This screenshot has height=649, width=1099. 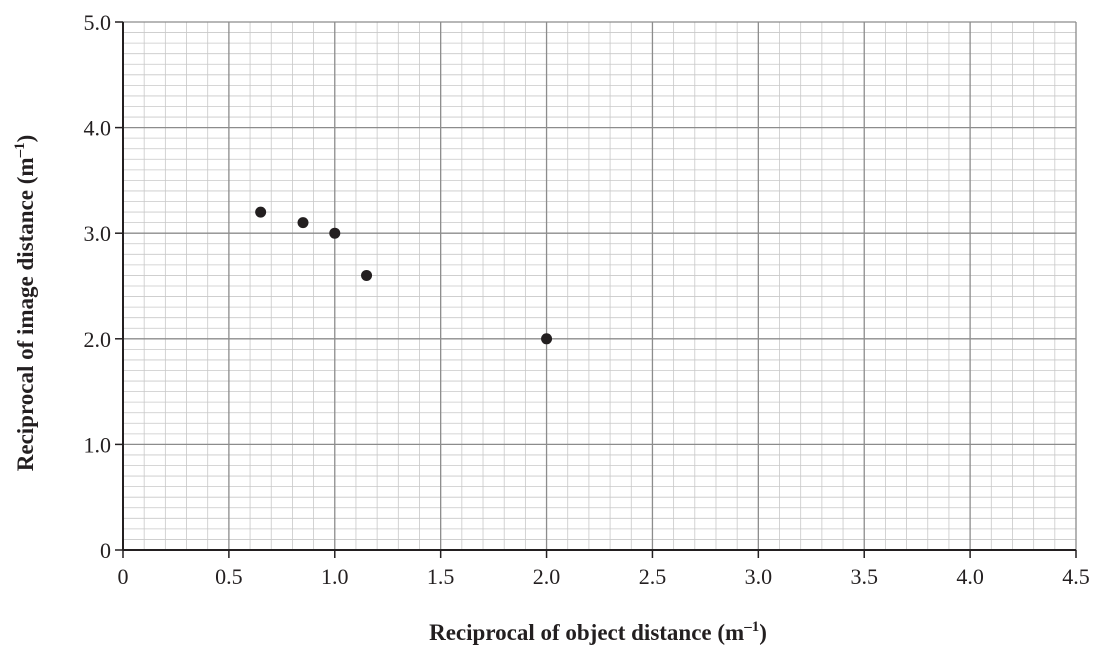 What do you see at coordinates (105, 550) in the screenshot?
I see `y-tick-label: 0` at bounding box center [105, 550].